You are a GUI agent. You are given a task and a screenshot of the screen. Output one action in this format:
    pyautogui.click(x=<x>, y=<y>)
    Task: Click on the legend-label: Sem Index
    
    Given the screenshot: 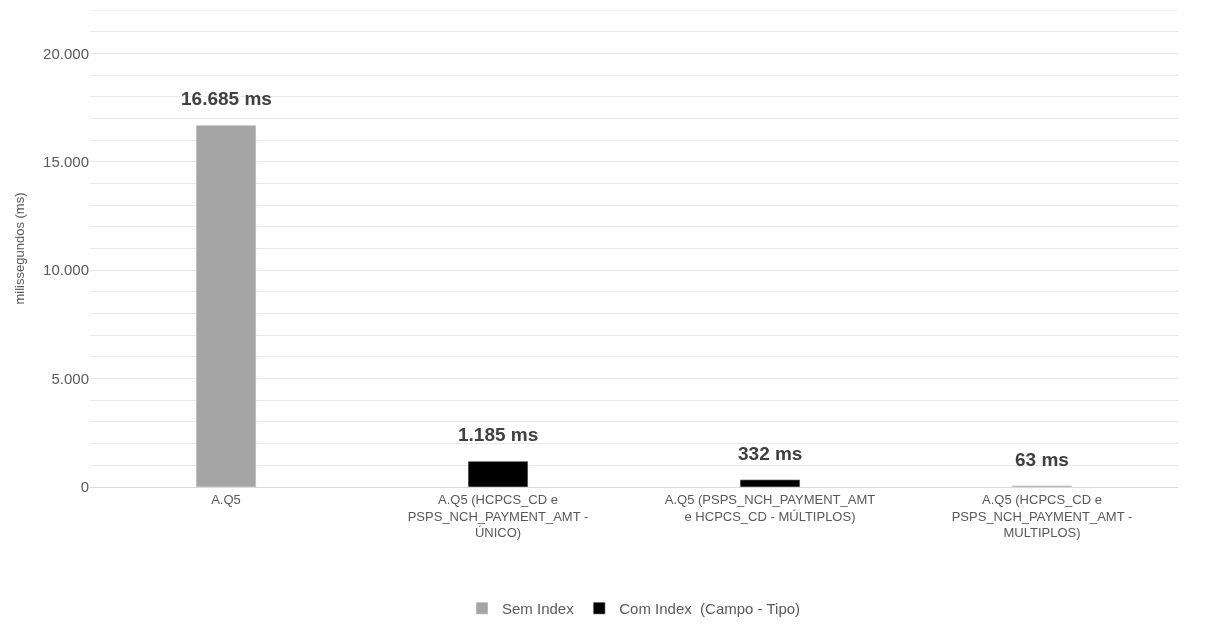 What is the action you would take?
    pyautogui.click(x=538, y=609)
    